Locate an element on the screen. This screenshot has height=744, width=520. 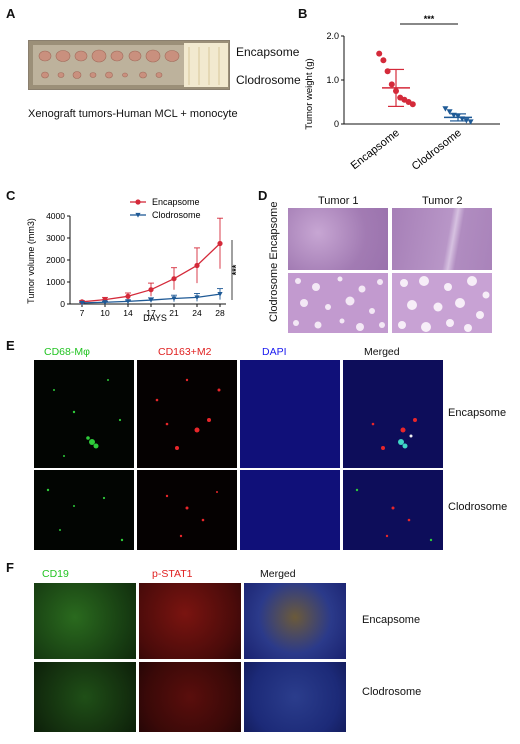
photo-row-label-clodrosome: Clodrosome is located at coordinates (268, 80).